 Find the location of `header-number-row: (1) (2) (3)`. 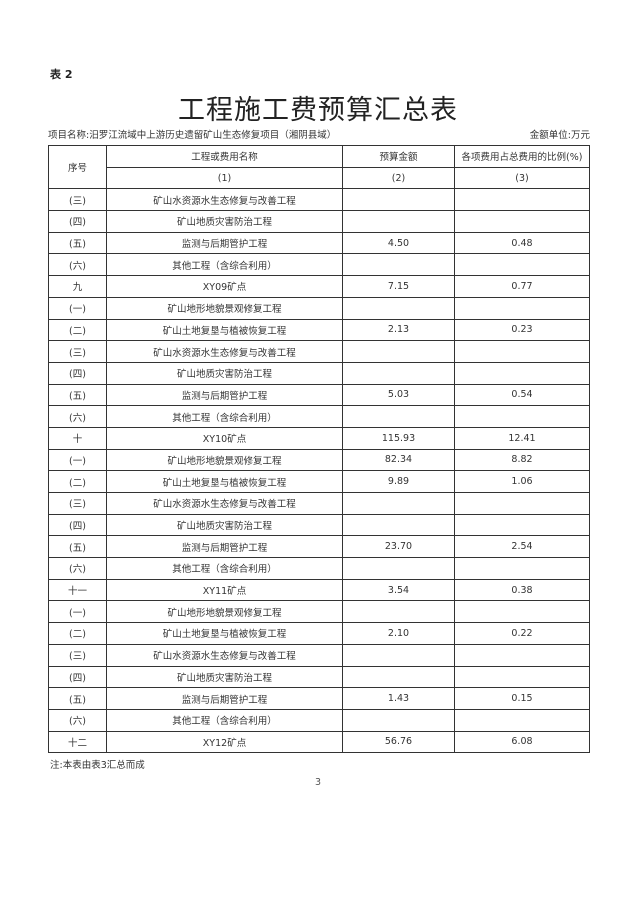

header-number-row: (1) (2) (3) is located at coordinates (319, 178).